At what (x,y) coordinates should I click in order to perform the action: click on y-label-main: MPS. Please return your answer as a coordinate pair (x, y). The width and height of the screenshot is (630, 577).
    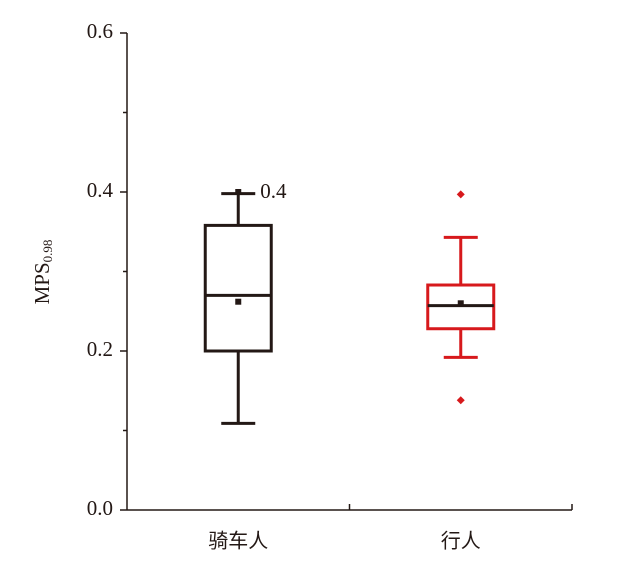
    Looking at the image, I should click on (42, 283).